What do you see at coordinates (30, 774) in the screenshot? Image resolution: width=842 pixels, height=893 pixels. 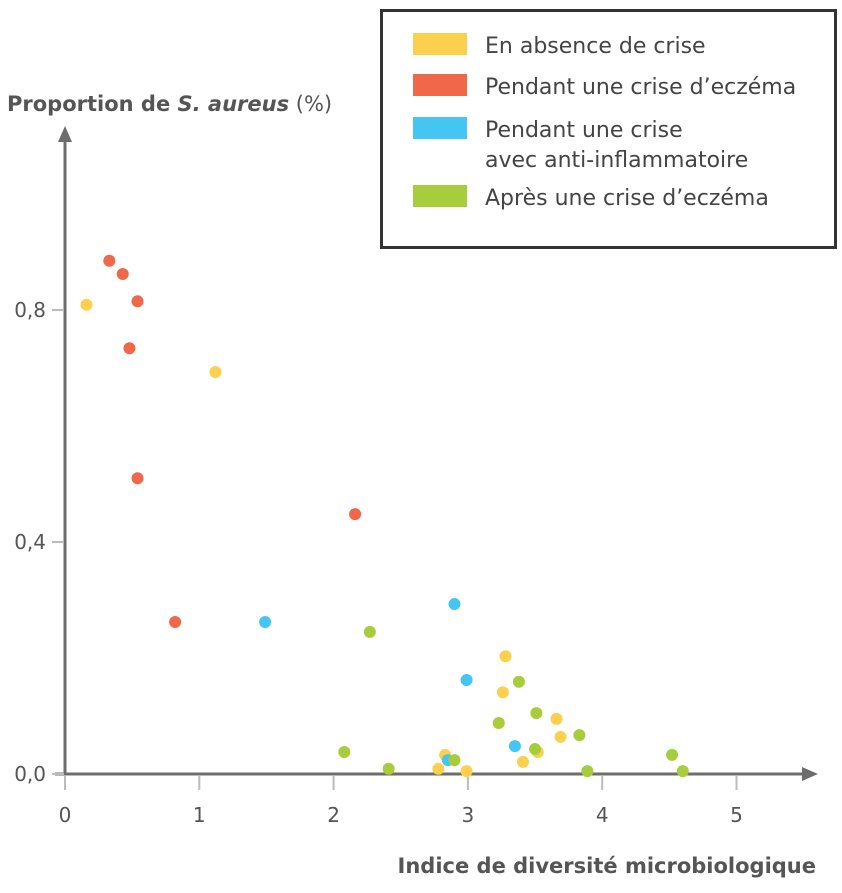 I see `y-tick-label: 0,0` at bounding box center [30, 774].